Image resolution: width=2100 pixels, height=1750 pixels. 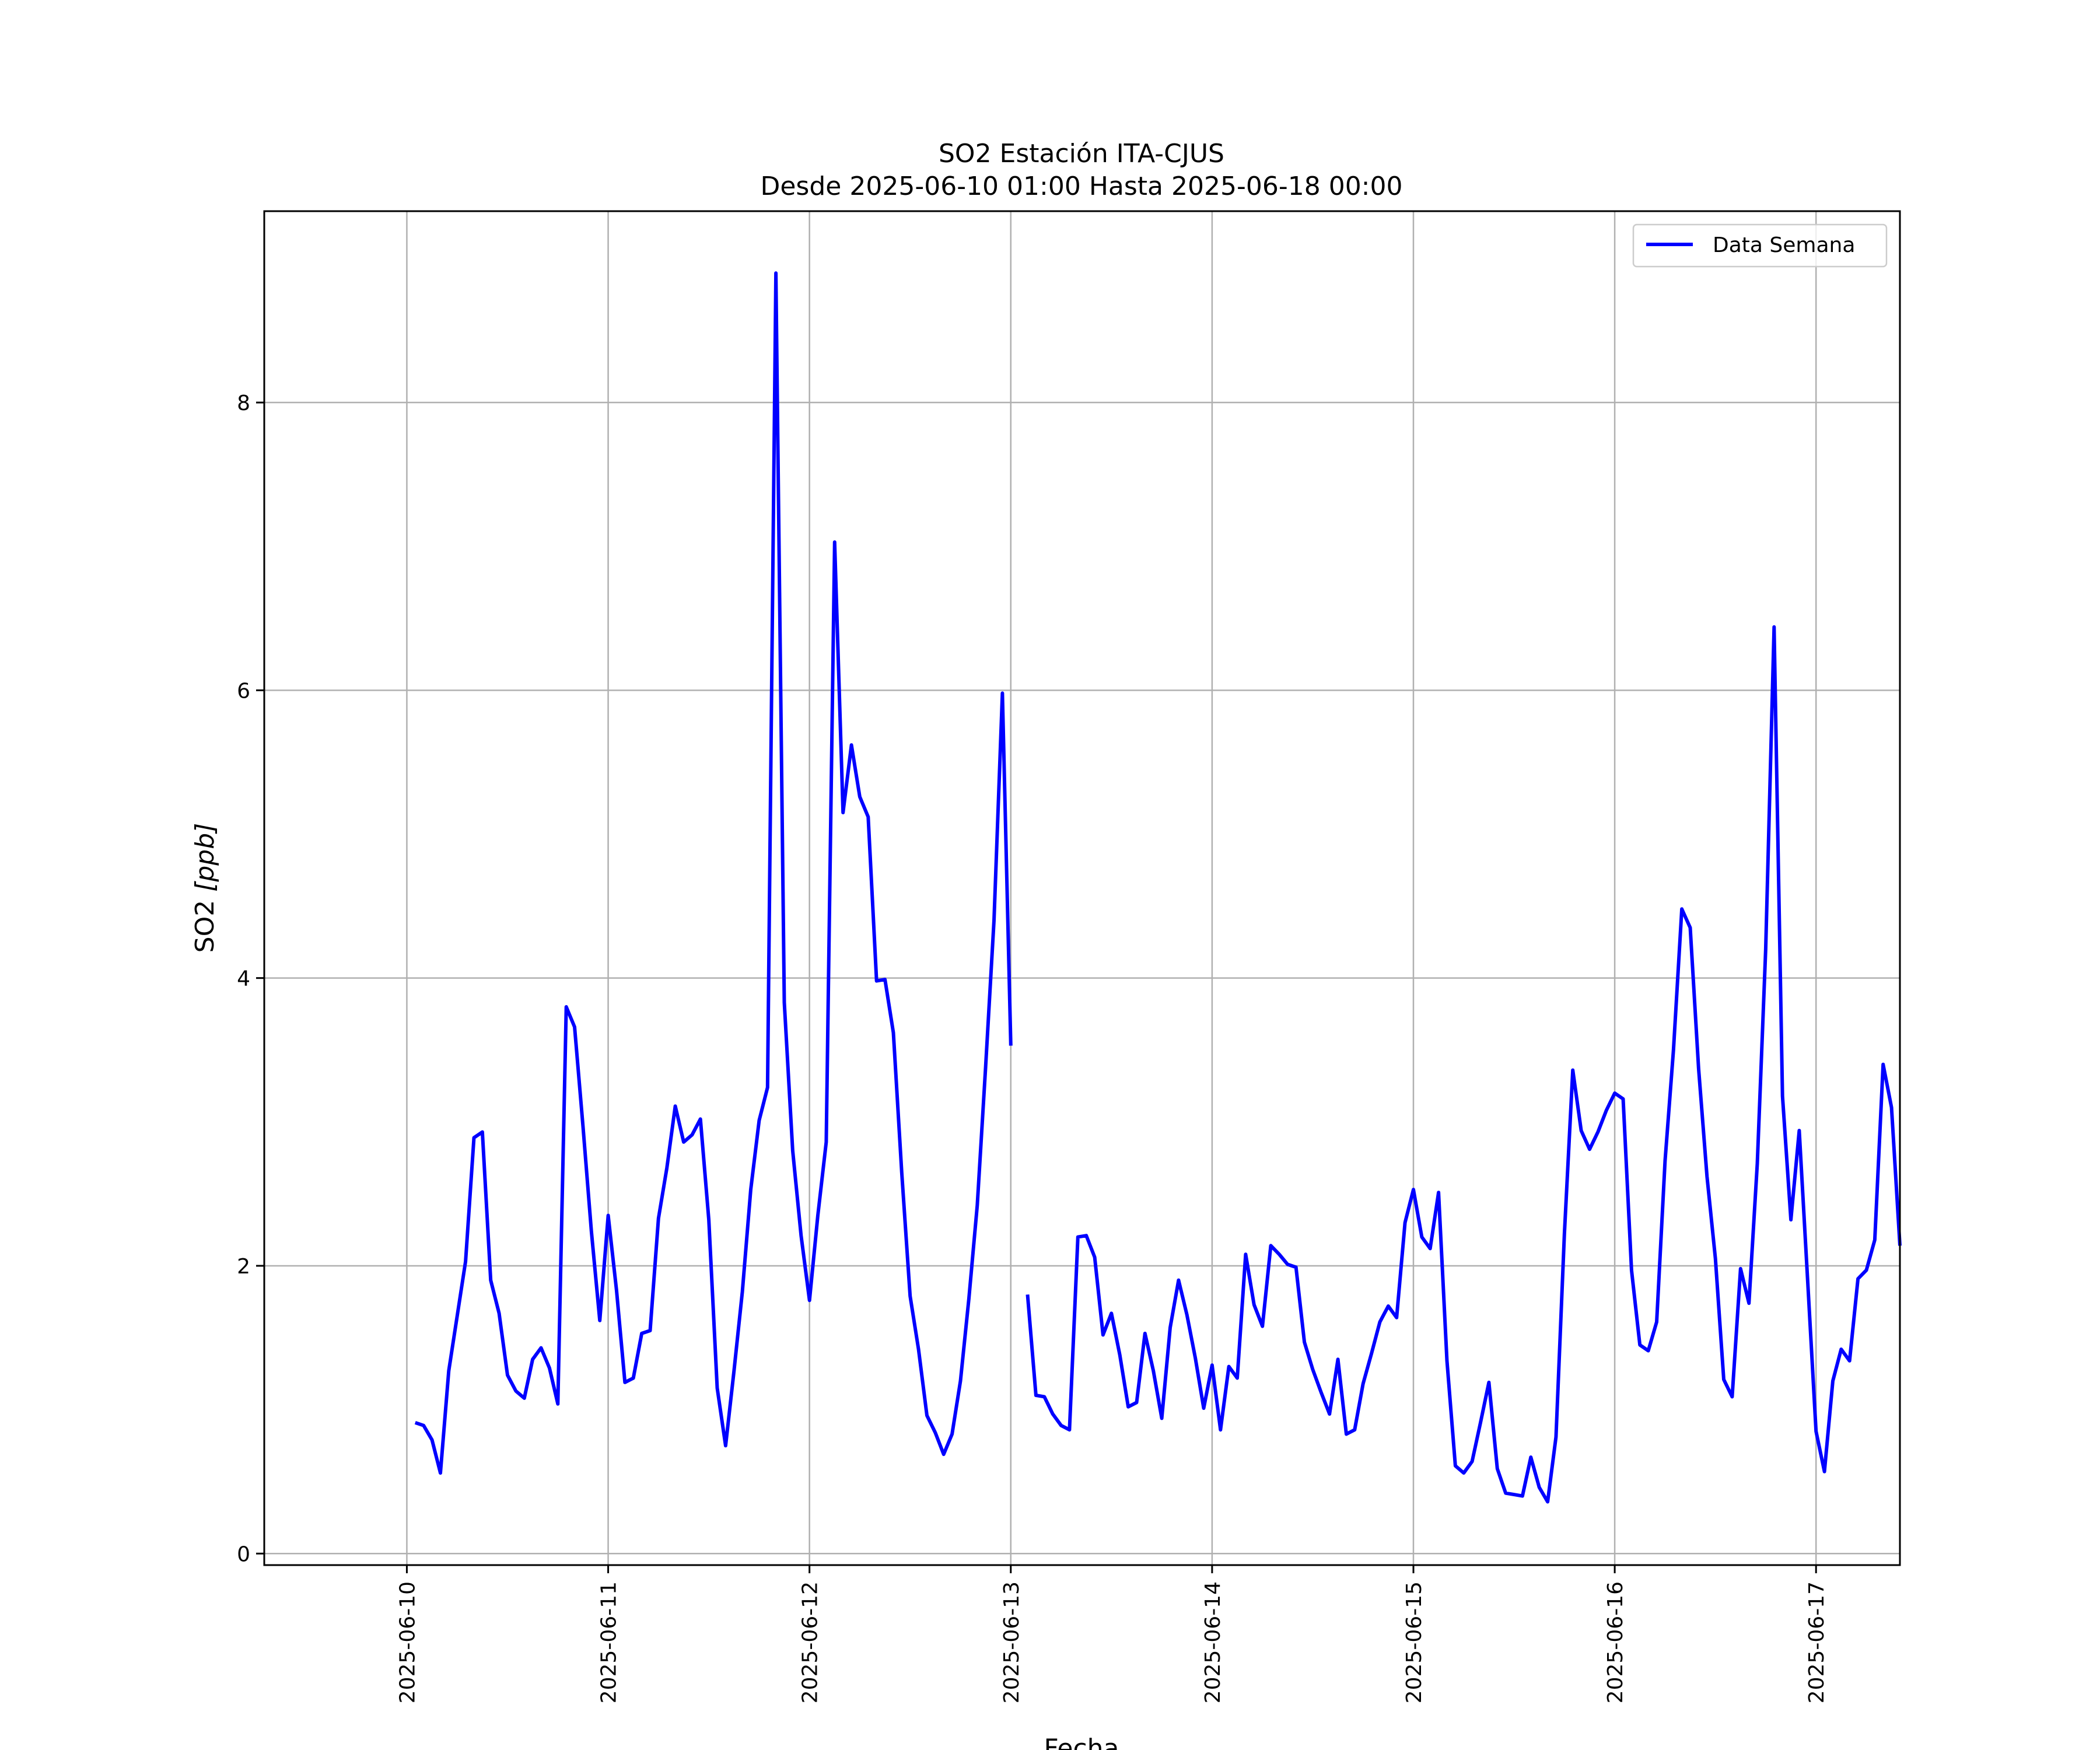 I want to click on y-axis-label: SO2 [ppb], so click(x=205, y=888).